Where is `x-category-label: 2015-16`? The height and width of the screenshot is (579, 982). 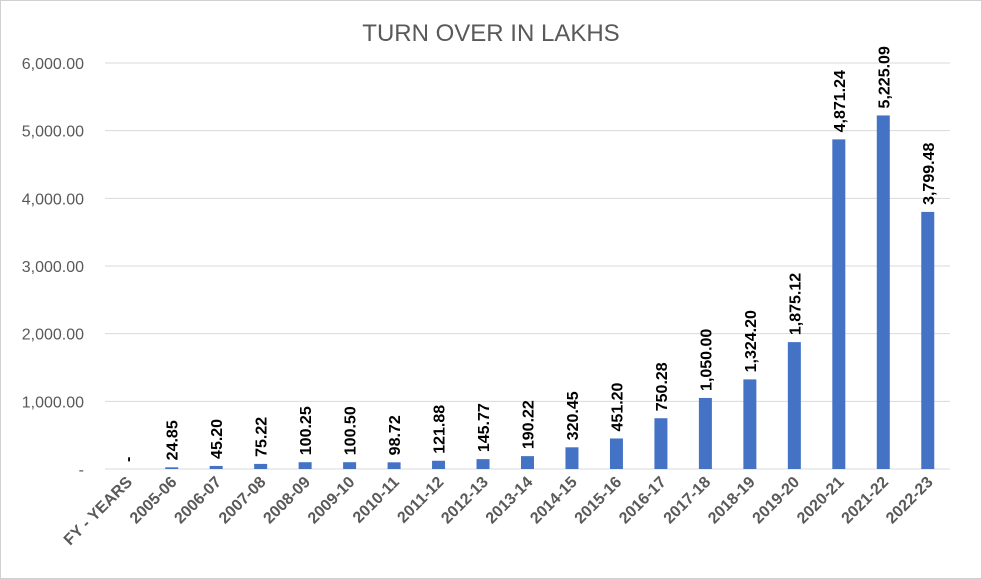
x-category-label: 2015-16 is located at coordinates (599, 501).